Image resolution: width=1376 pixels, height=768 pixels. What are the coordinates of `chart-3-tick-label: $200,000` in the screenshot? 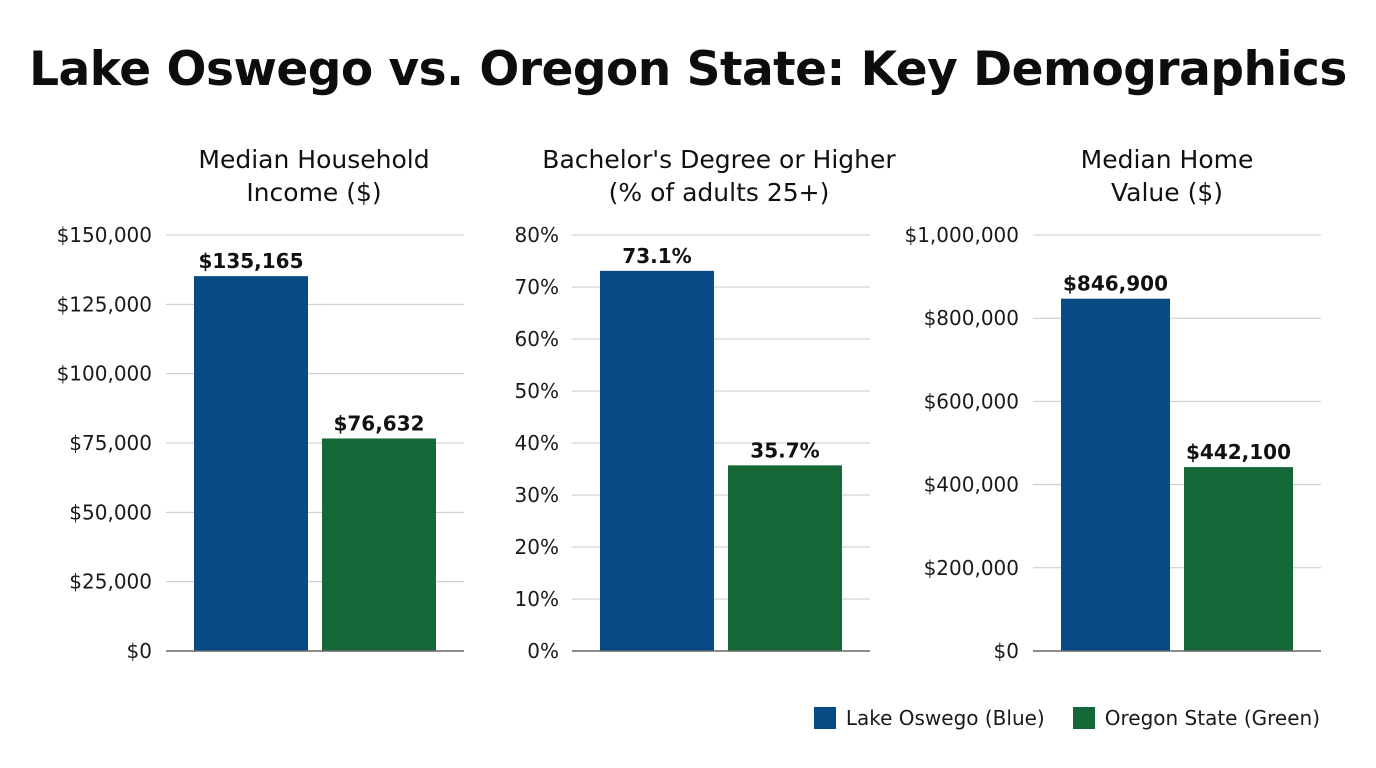 It's located at (971, 568).